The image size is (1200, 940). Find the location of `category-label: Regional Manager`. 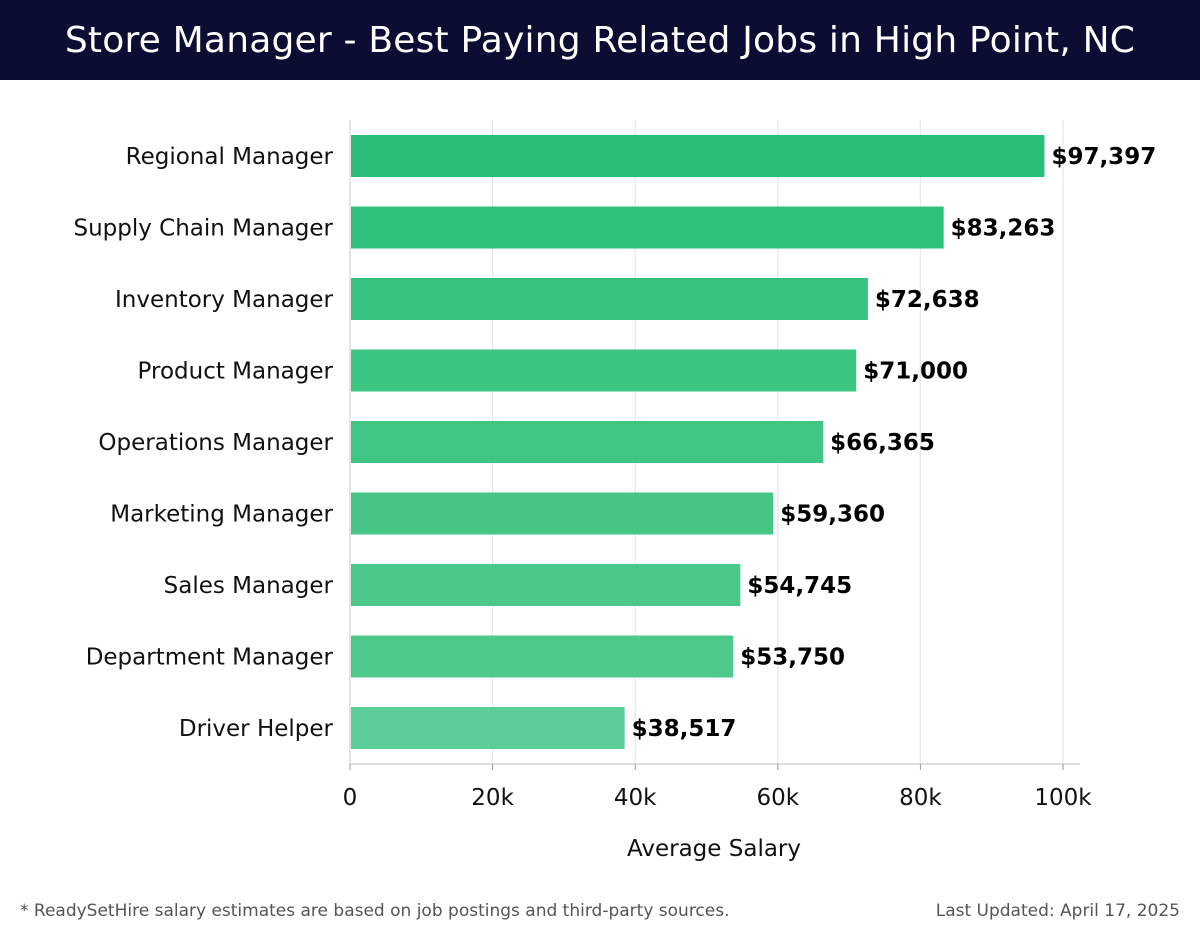

category-label: Regional Manager is located at coordinates (230, 157).